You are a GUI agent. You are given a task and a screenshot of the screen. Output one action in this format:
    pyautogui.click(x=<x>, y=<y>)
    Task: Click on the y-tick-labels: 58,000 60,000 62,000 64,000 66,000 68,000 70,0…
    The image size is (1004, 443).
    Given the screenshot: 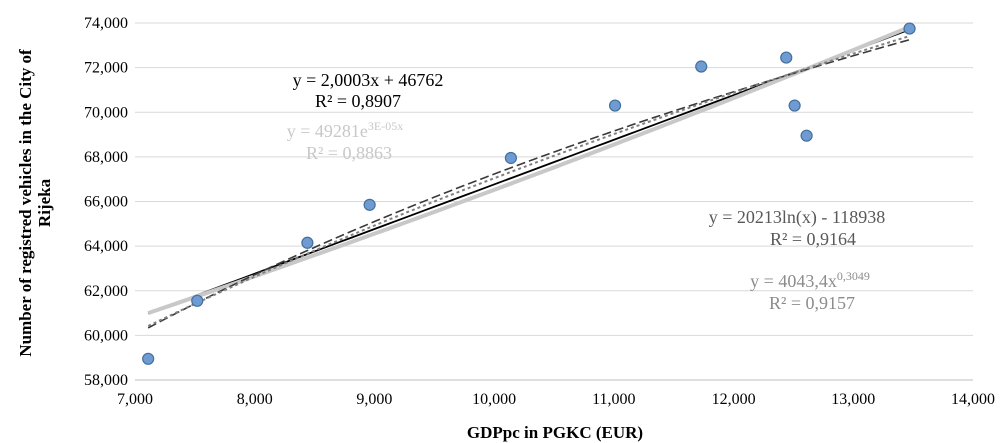 What is the action you would take?
    pyautogui.click(x=106, y=202)
    